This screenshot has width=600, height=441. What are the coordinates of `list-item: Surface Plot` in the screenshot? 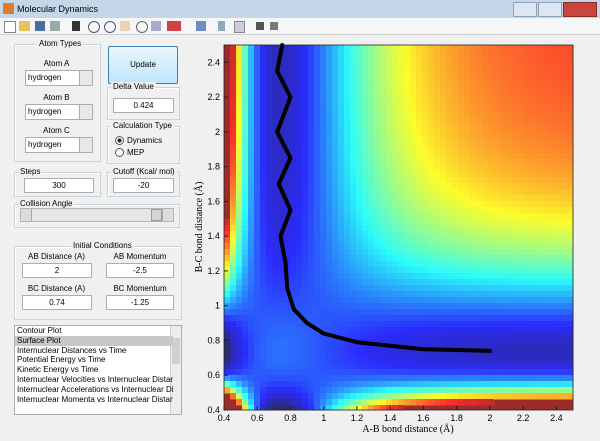 It's located at (94, 340).